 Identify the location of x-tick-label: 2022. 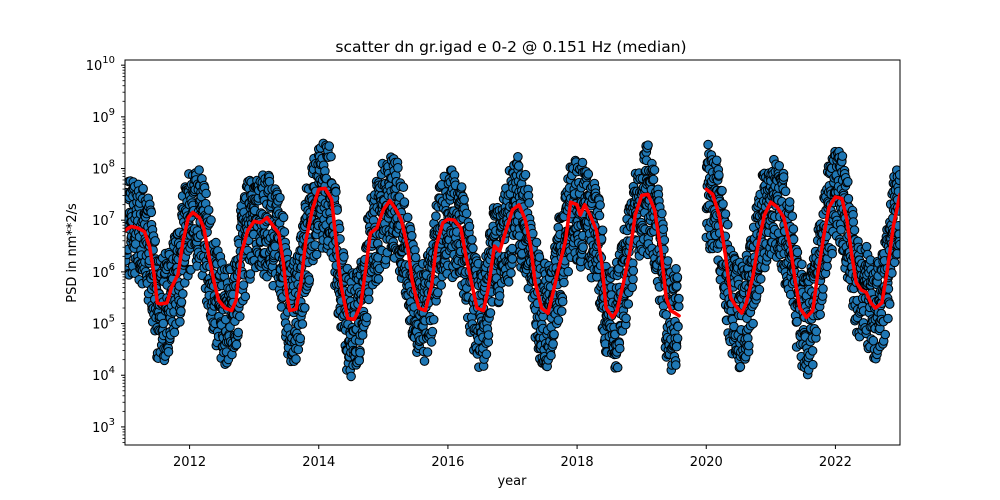
(835, 462).